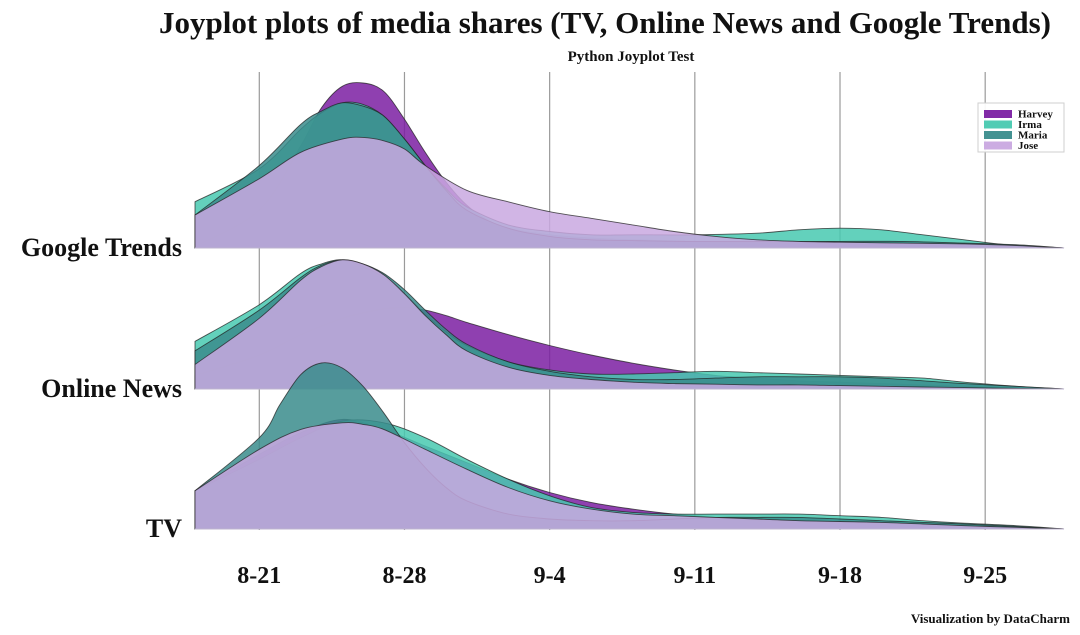  Describe the element at coordinates (631, 57) in the screenshot. I see `chart-subtitle: Python Joyplot Test` at that location.